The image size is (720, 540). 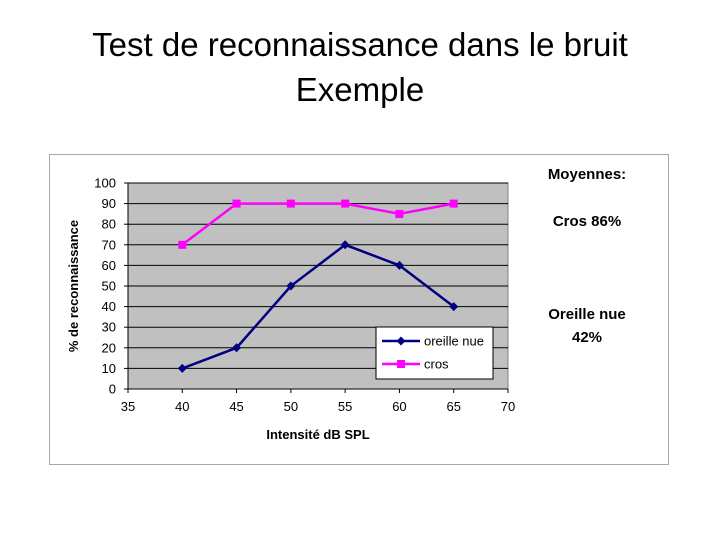 I want to click on x-axis-title: Intensité dB SPL, so click(x=317, y=434).